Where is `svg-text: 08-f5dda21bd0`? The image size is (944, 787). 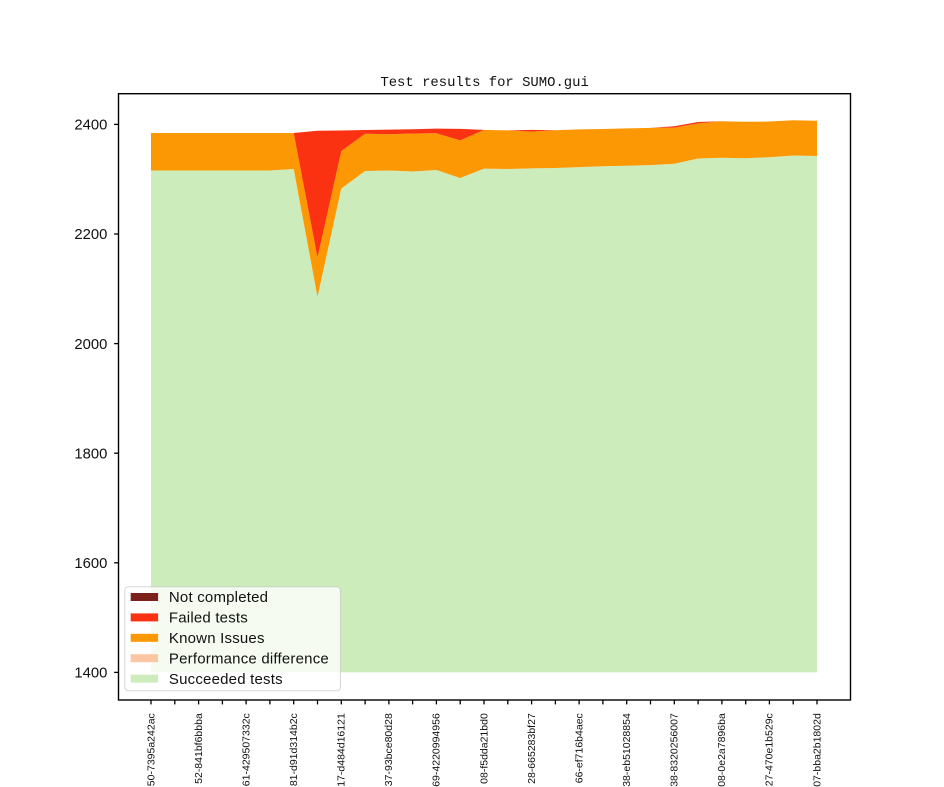 svg-text: 08-f5dda21bd0 is located at coordinates (484, 748).